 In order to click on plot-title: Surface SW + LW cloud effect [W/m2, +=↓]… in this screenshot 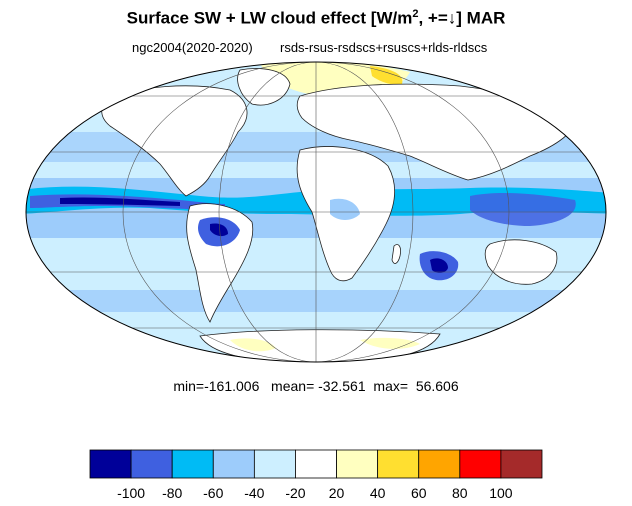, I will do `click(316, 18)`.